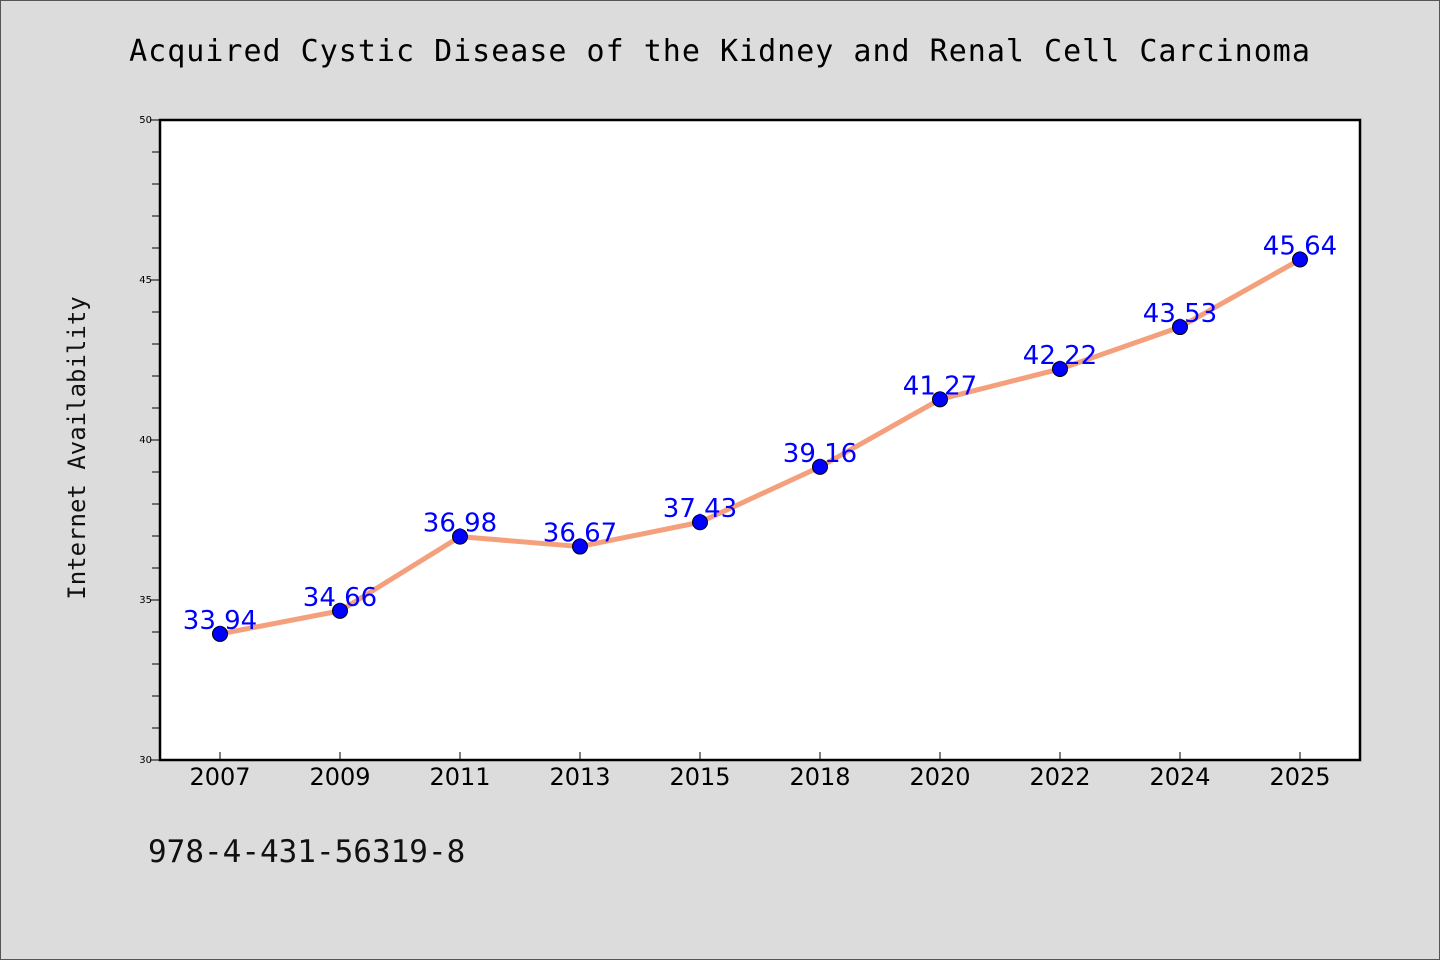 The height and width of the screenshot is (960, 1440). I want to click on data-label: 33.94, so click(220, 621).